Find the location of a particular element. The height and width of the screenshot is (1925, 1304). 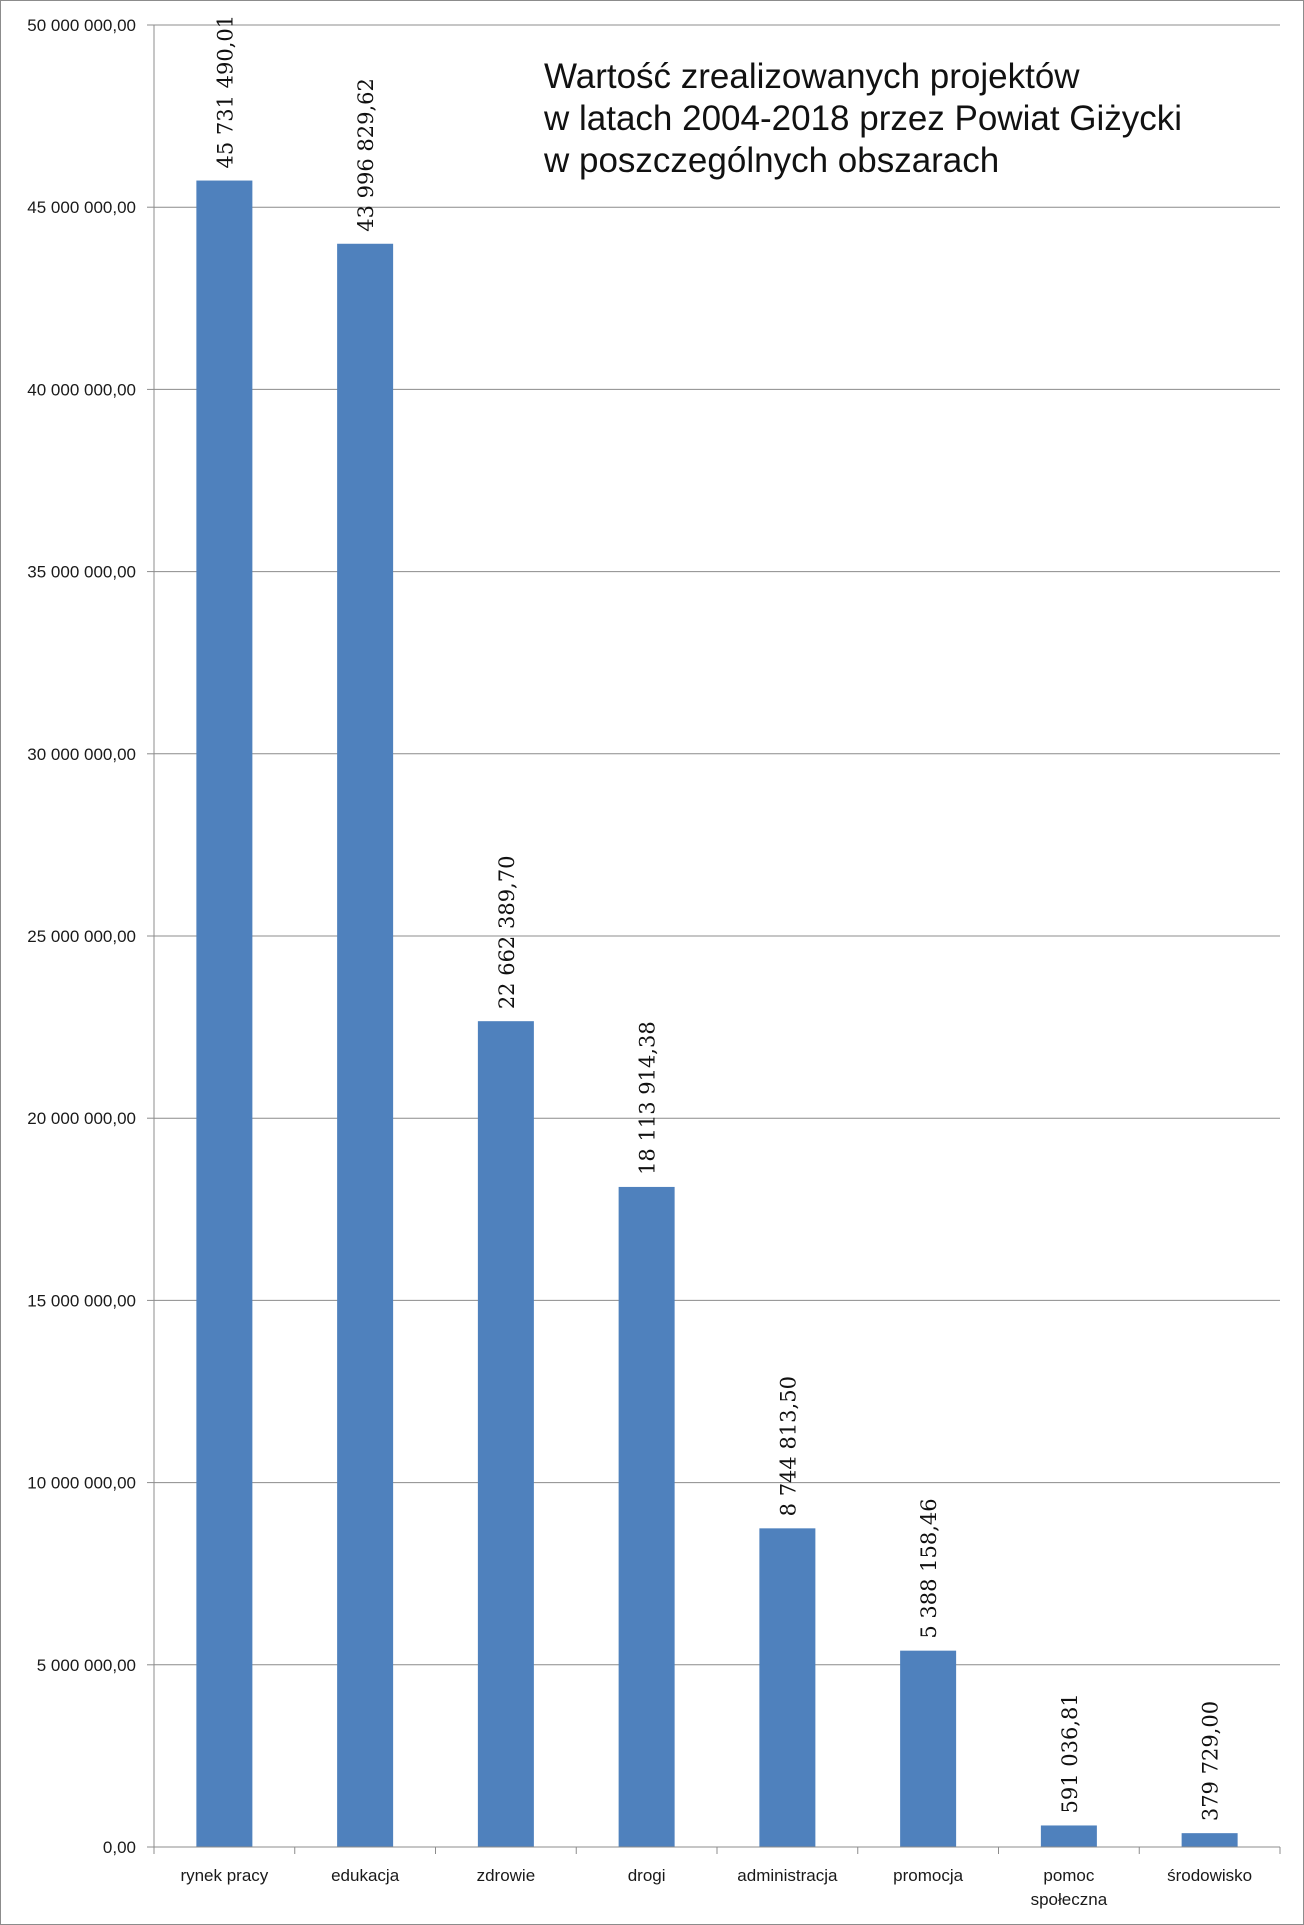

y-tick-label: 15 000 000,00 is located at coordinates (81, 1300).